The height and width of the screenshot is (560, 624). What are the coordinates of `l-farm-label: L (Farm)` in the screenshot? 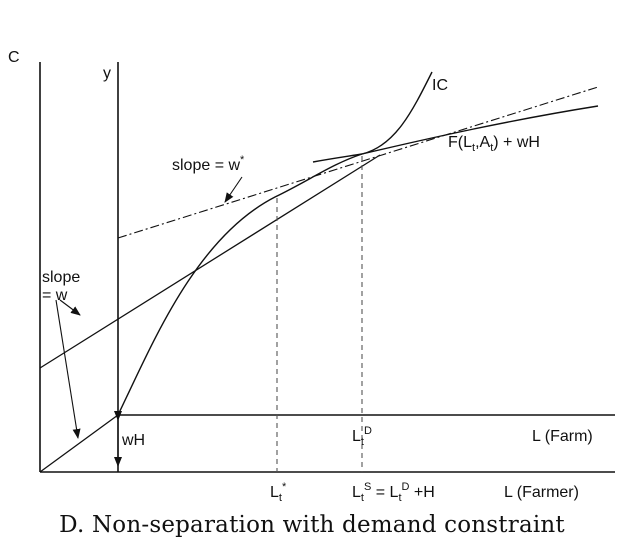 It's located at (562, 436).